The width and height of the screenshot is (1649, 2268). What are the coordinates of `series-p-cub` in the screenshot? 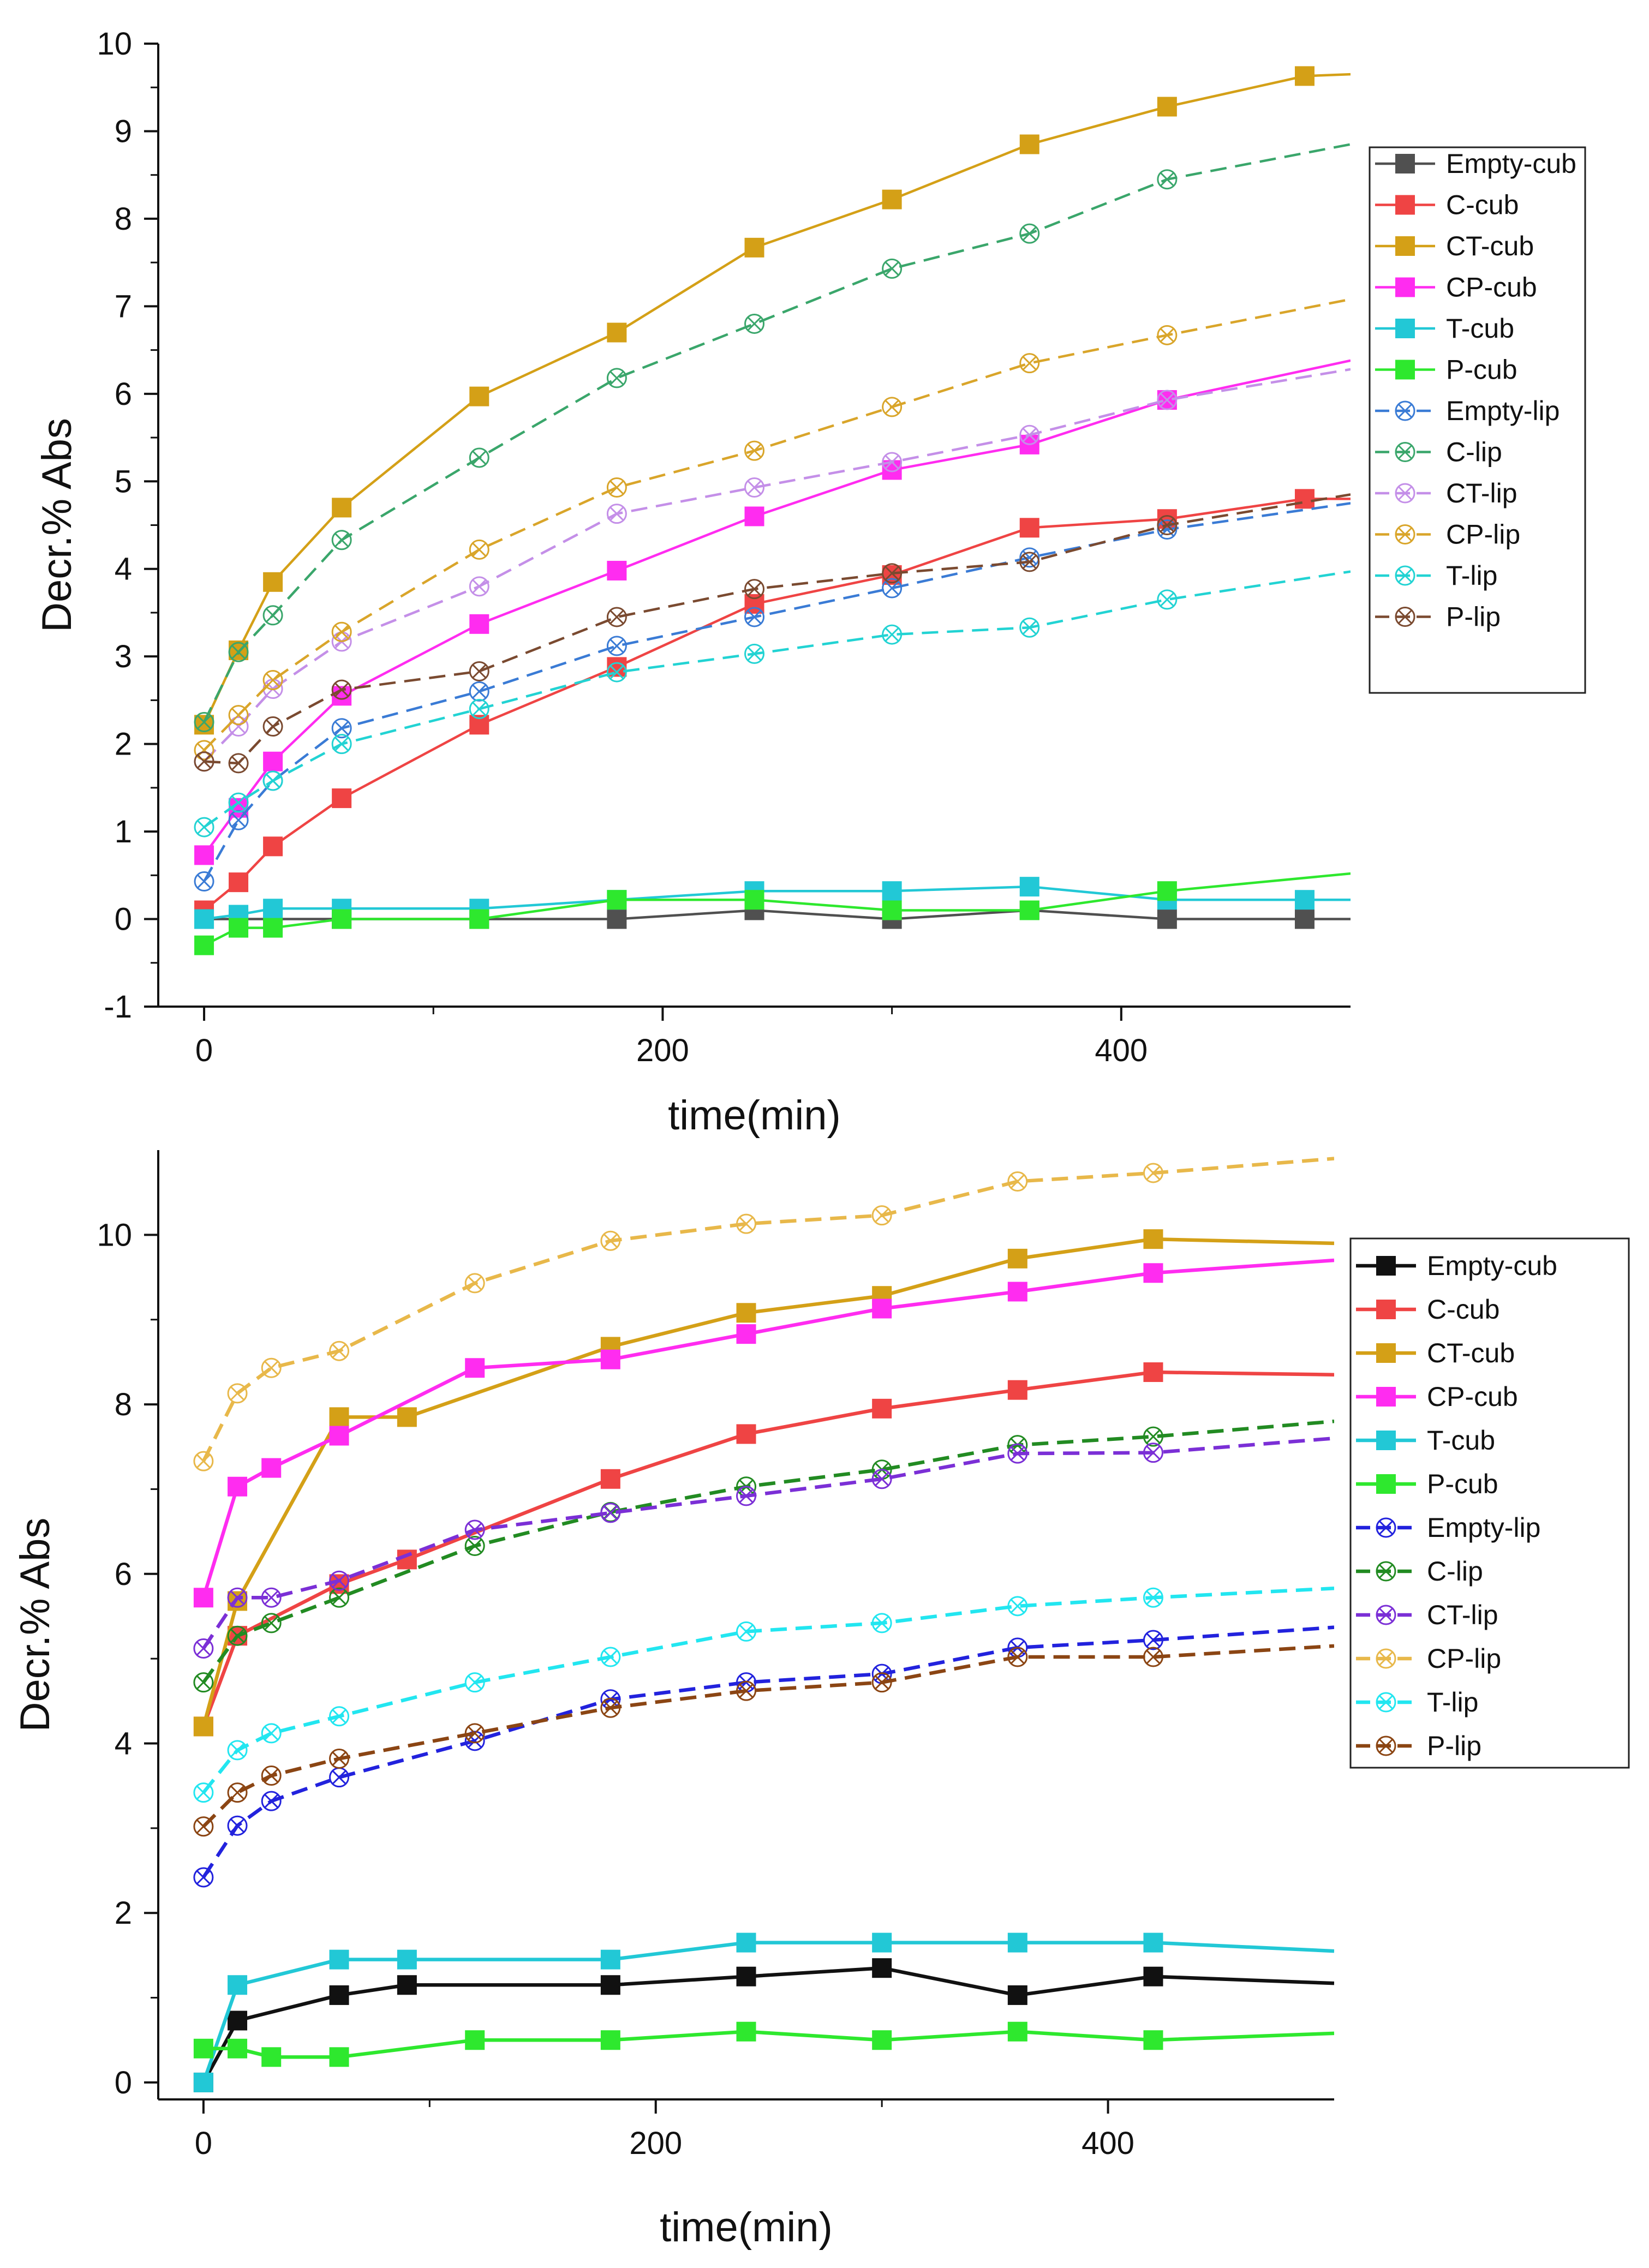 It's located at (772, 913).